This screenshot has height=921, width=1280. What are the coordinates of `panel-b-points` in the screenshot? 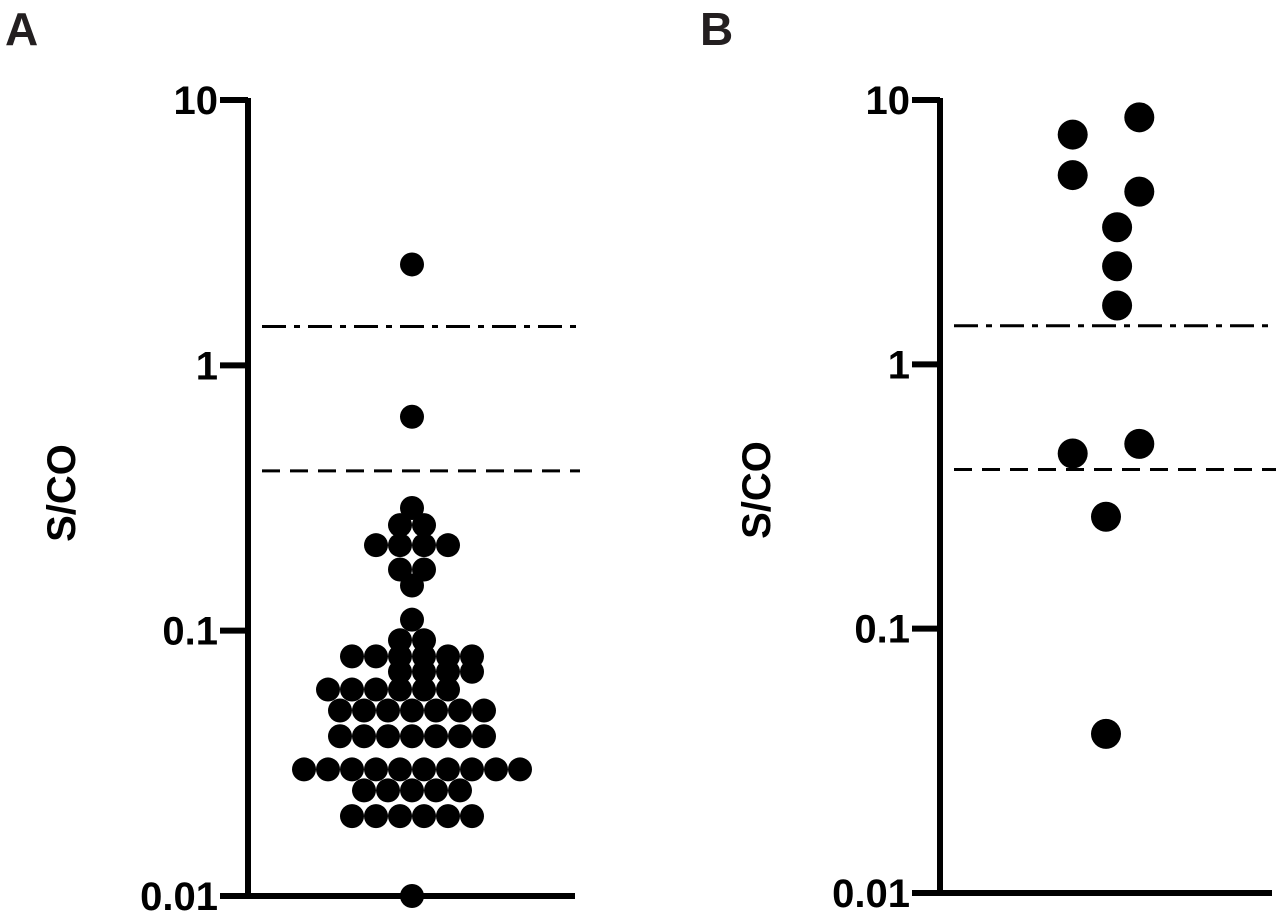 It's located at (1106, 425).